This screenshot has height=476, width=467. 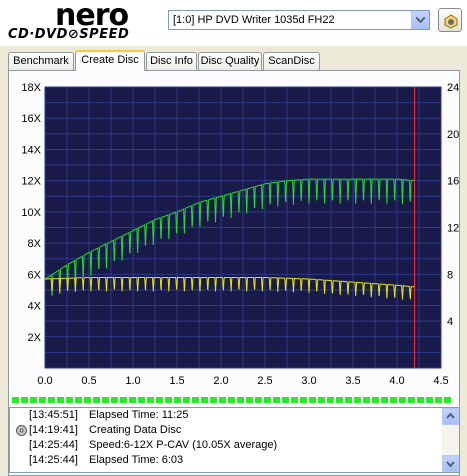 What do you see at coordinates (176, 381) in the screenshot?
I see `x-tick-label: 1.5` at bounding box center [176, 381].